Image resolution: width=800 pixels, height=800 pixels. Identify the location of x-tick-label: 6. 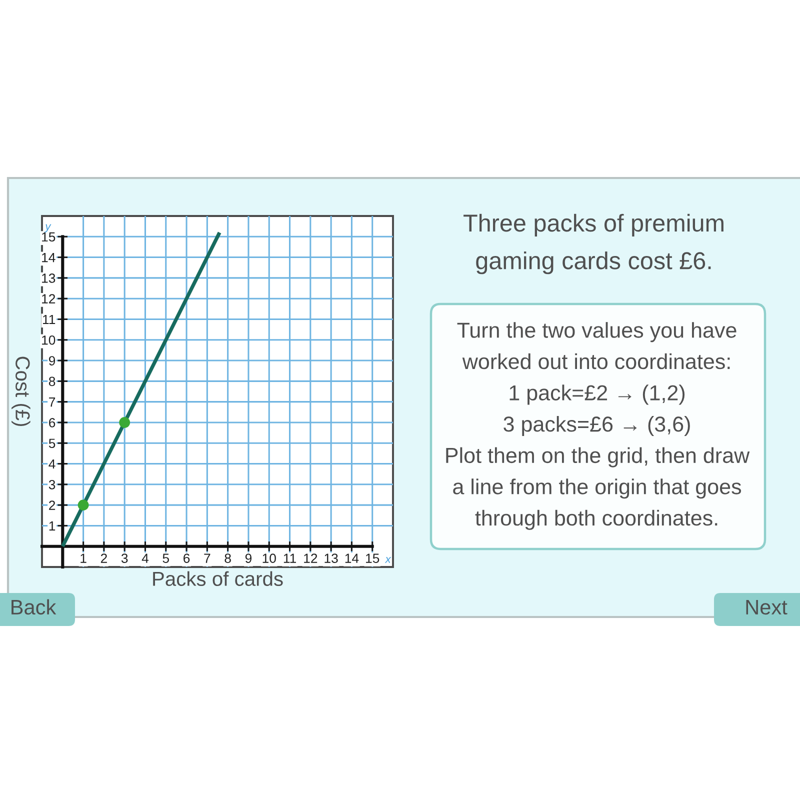
(187, 558).